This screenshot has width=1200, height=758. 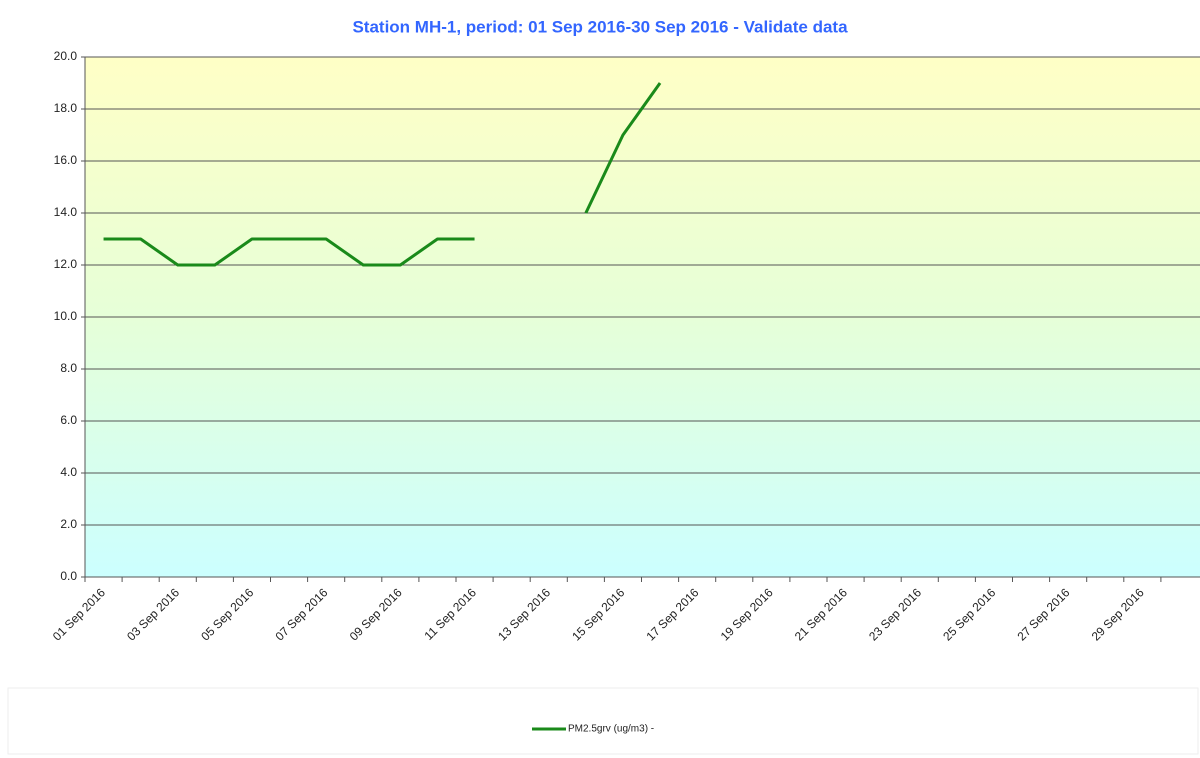 What do you see at coordinates (68, 368) in the screenshot?
I see `y-tick-label: 8.0` at bounding box center [68, 368].